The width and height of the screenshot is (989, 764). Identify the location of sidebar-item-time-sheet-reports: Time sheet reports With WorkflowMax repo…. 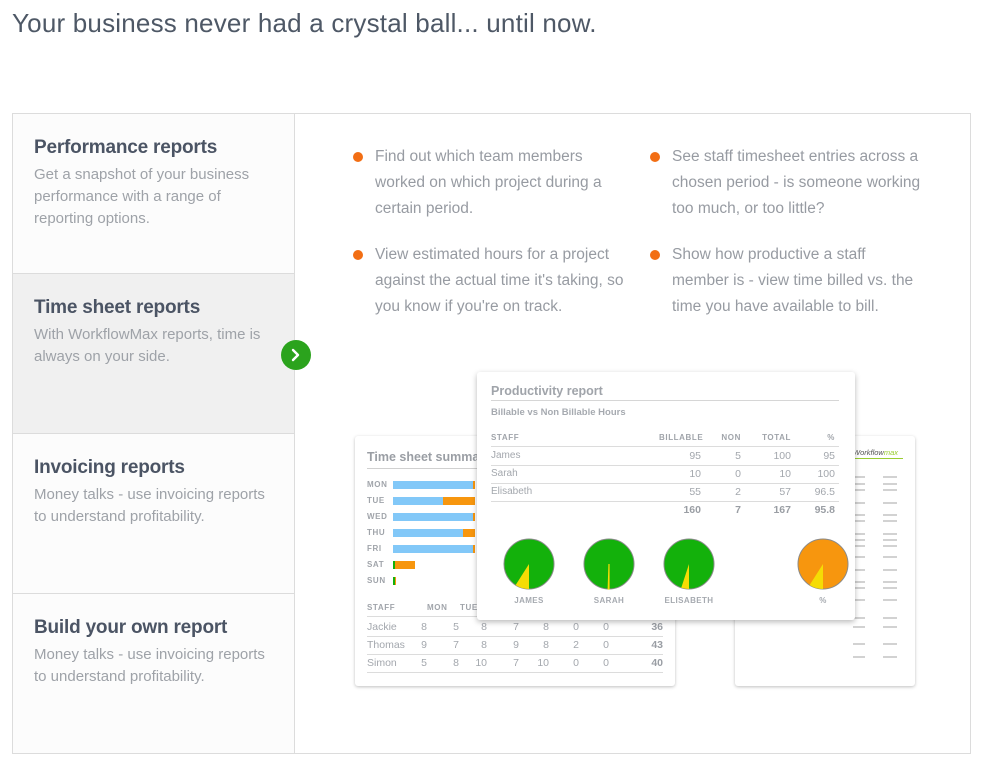
(153, 354).